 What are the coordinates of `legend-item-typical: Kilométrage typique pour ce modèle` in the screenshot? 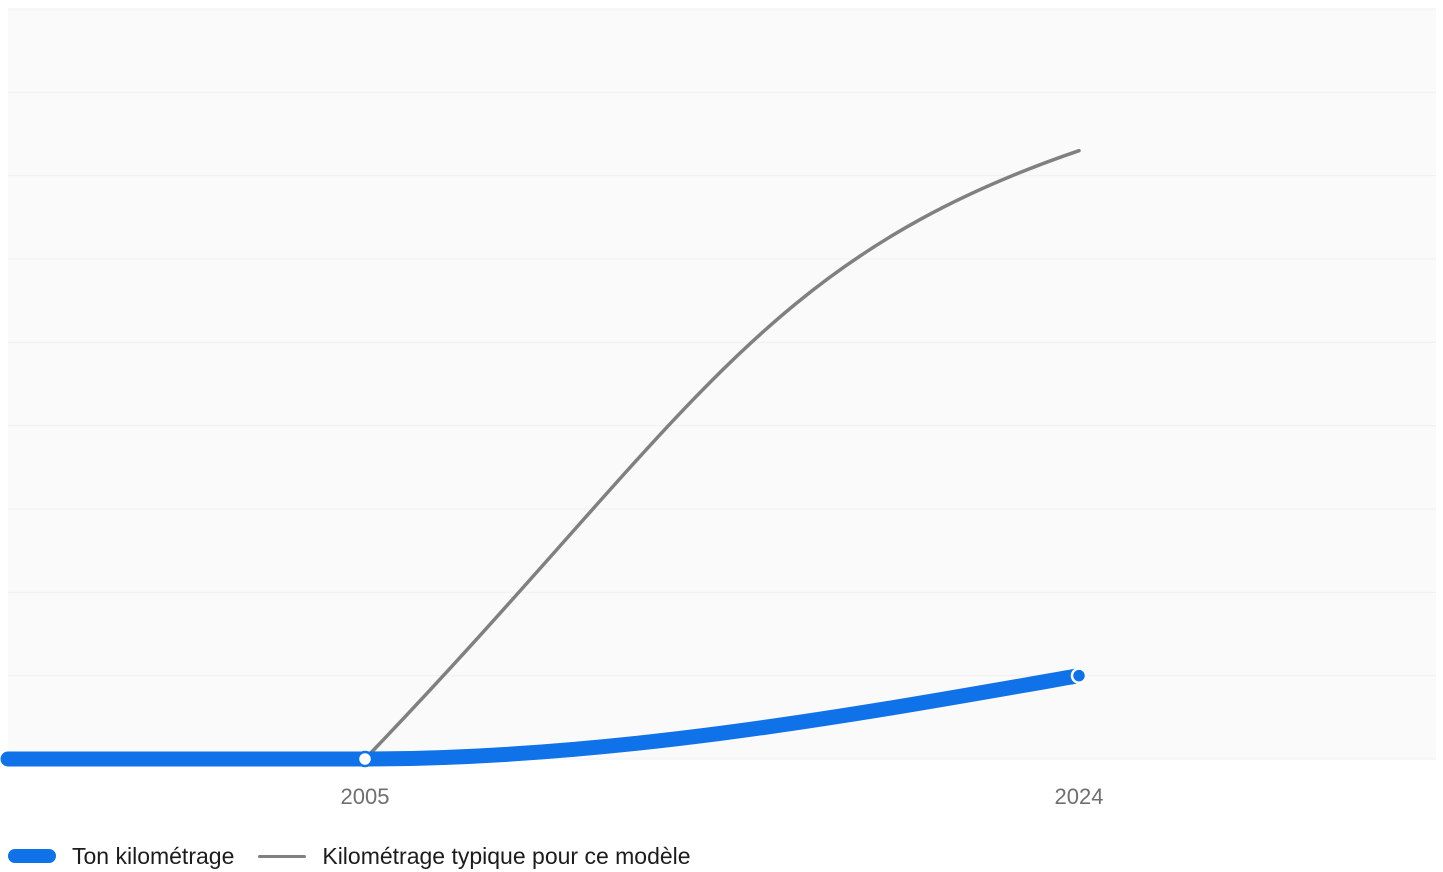 It's located at (474, 856).